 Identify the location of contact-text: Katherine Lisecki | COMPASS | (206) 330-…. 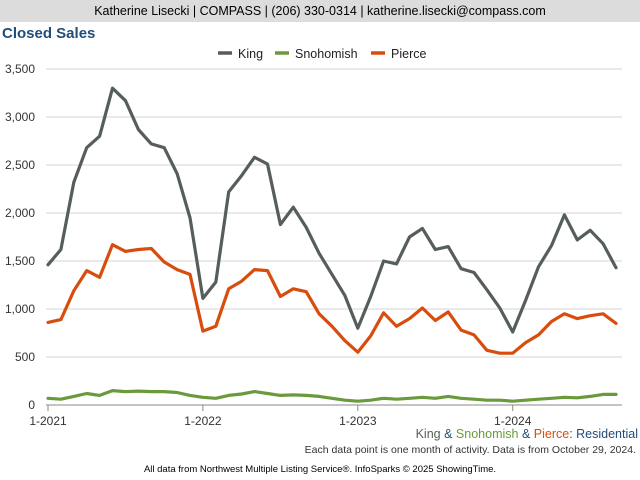
(320, 11).